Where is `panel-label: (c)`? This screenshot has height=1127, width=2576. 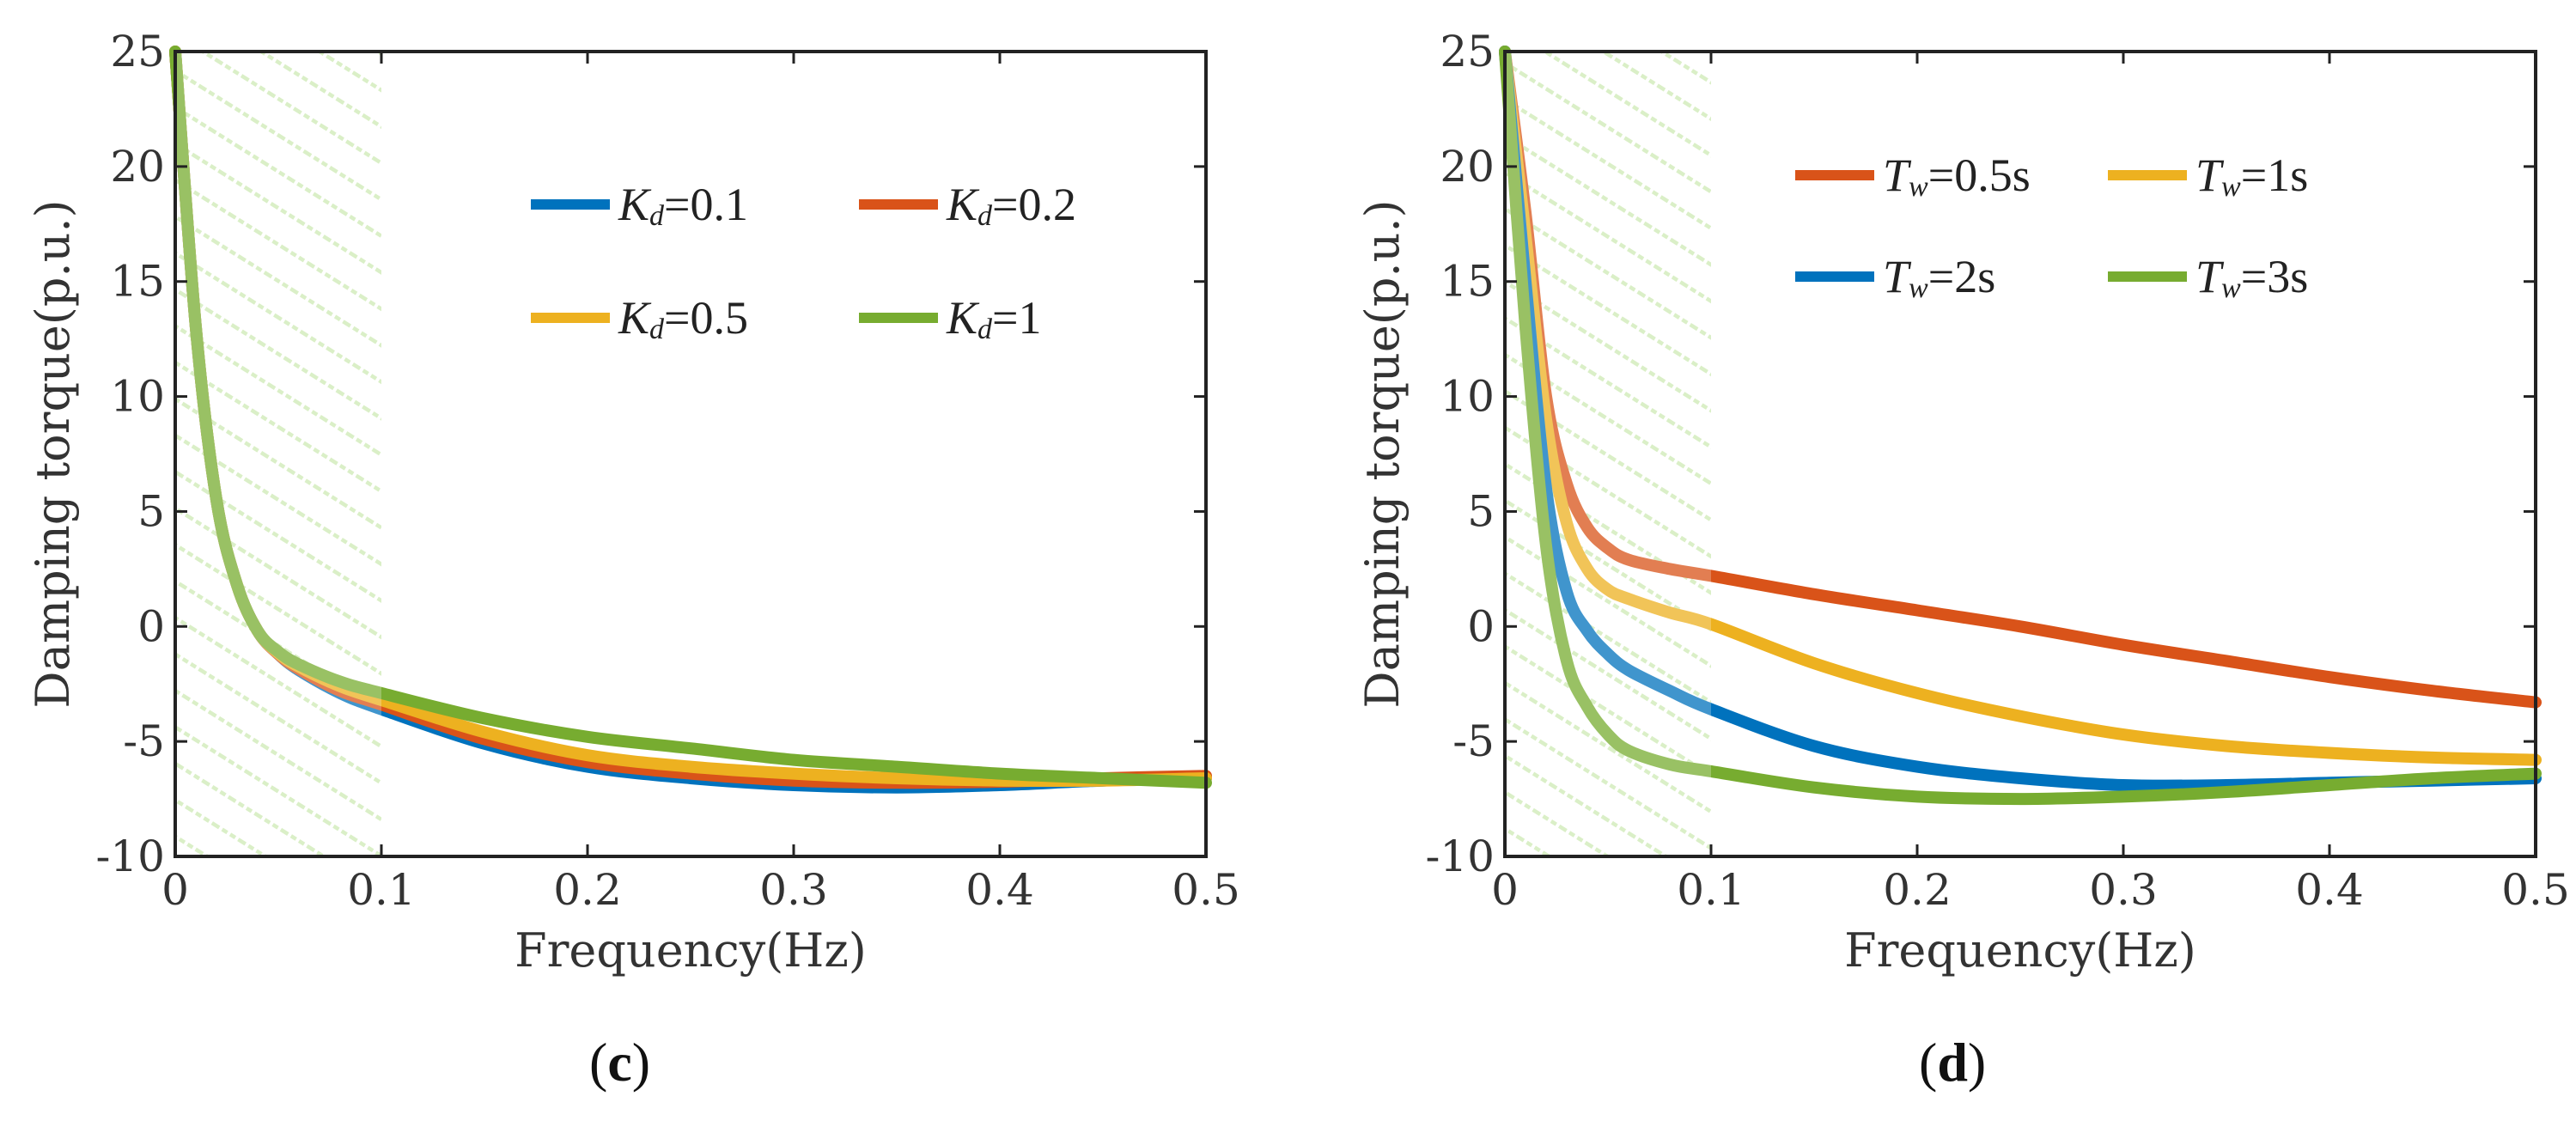 panel-label: (c) is located at coordinates (619, 1062).